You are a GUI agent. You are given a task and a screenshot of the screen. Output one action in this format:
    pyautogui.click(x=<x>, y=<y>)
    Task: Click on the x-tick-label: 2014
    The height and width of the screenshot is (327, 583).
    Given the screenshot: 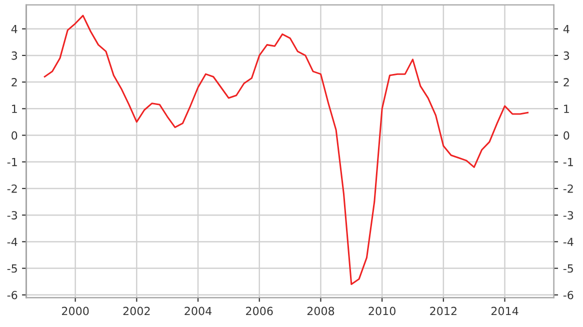 What is the action you would take?
    pyautogui.click(x=504, y=311)
    